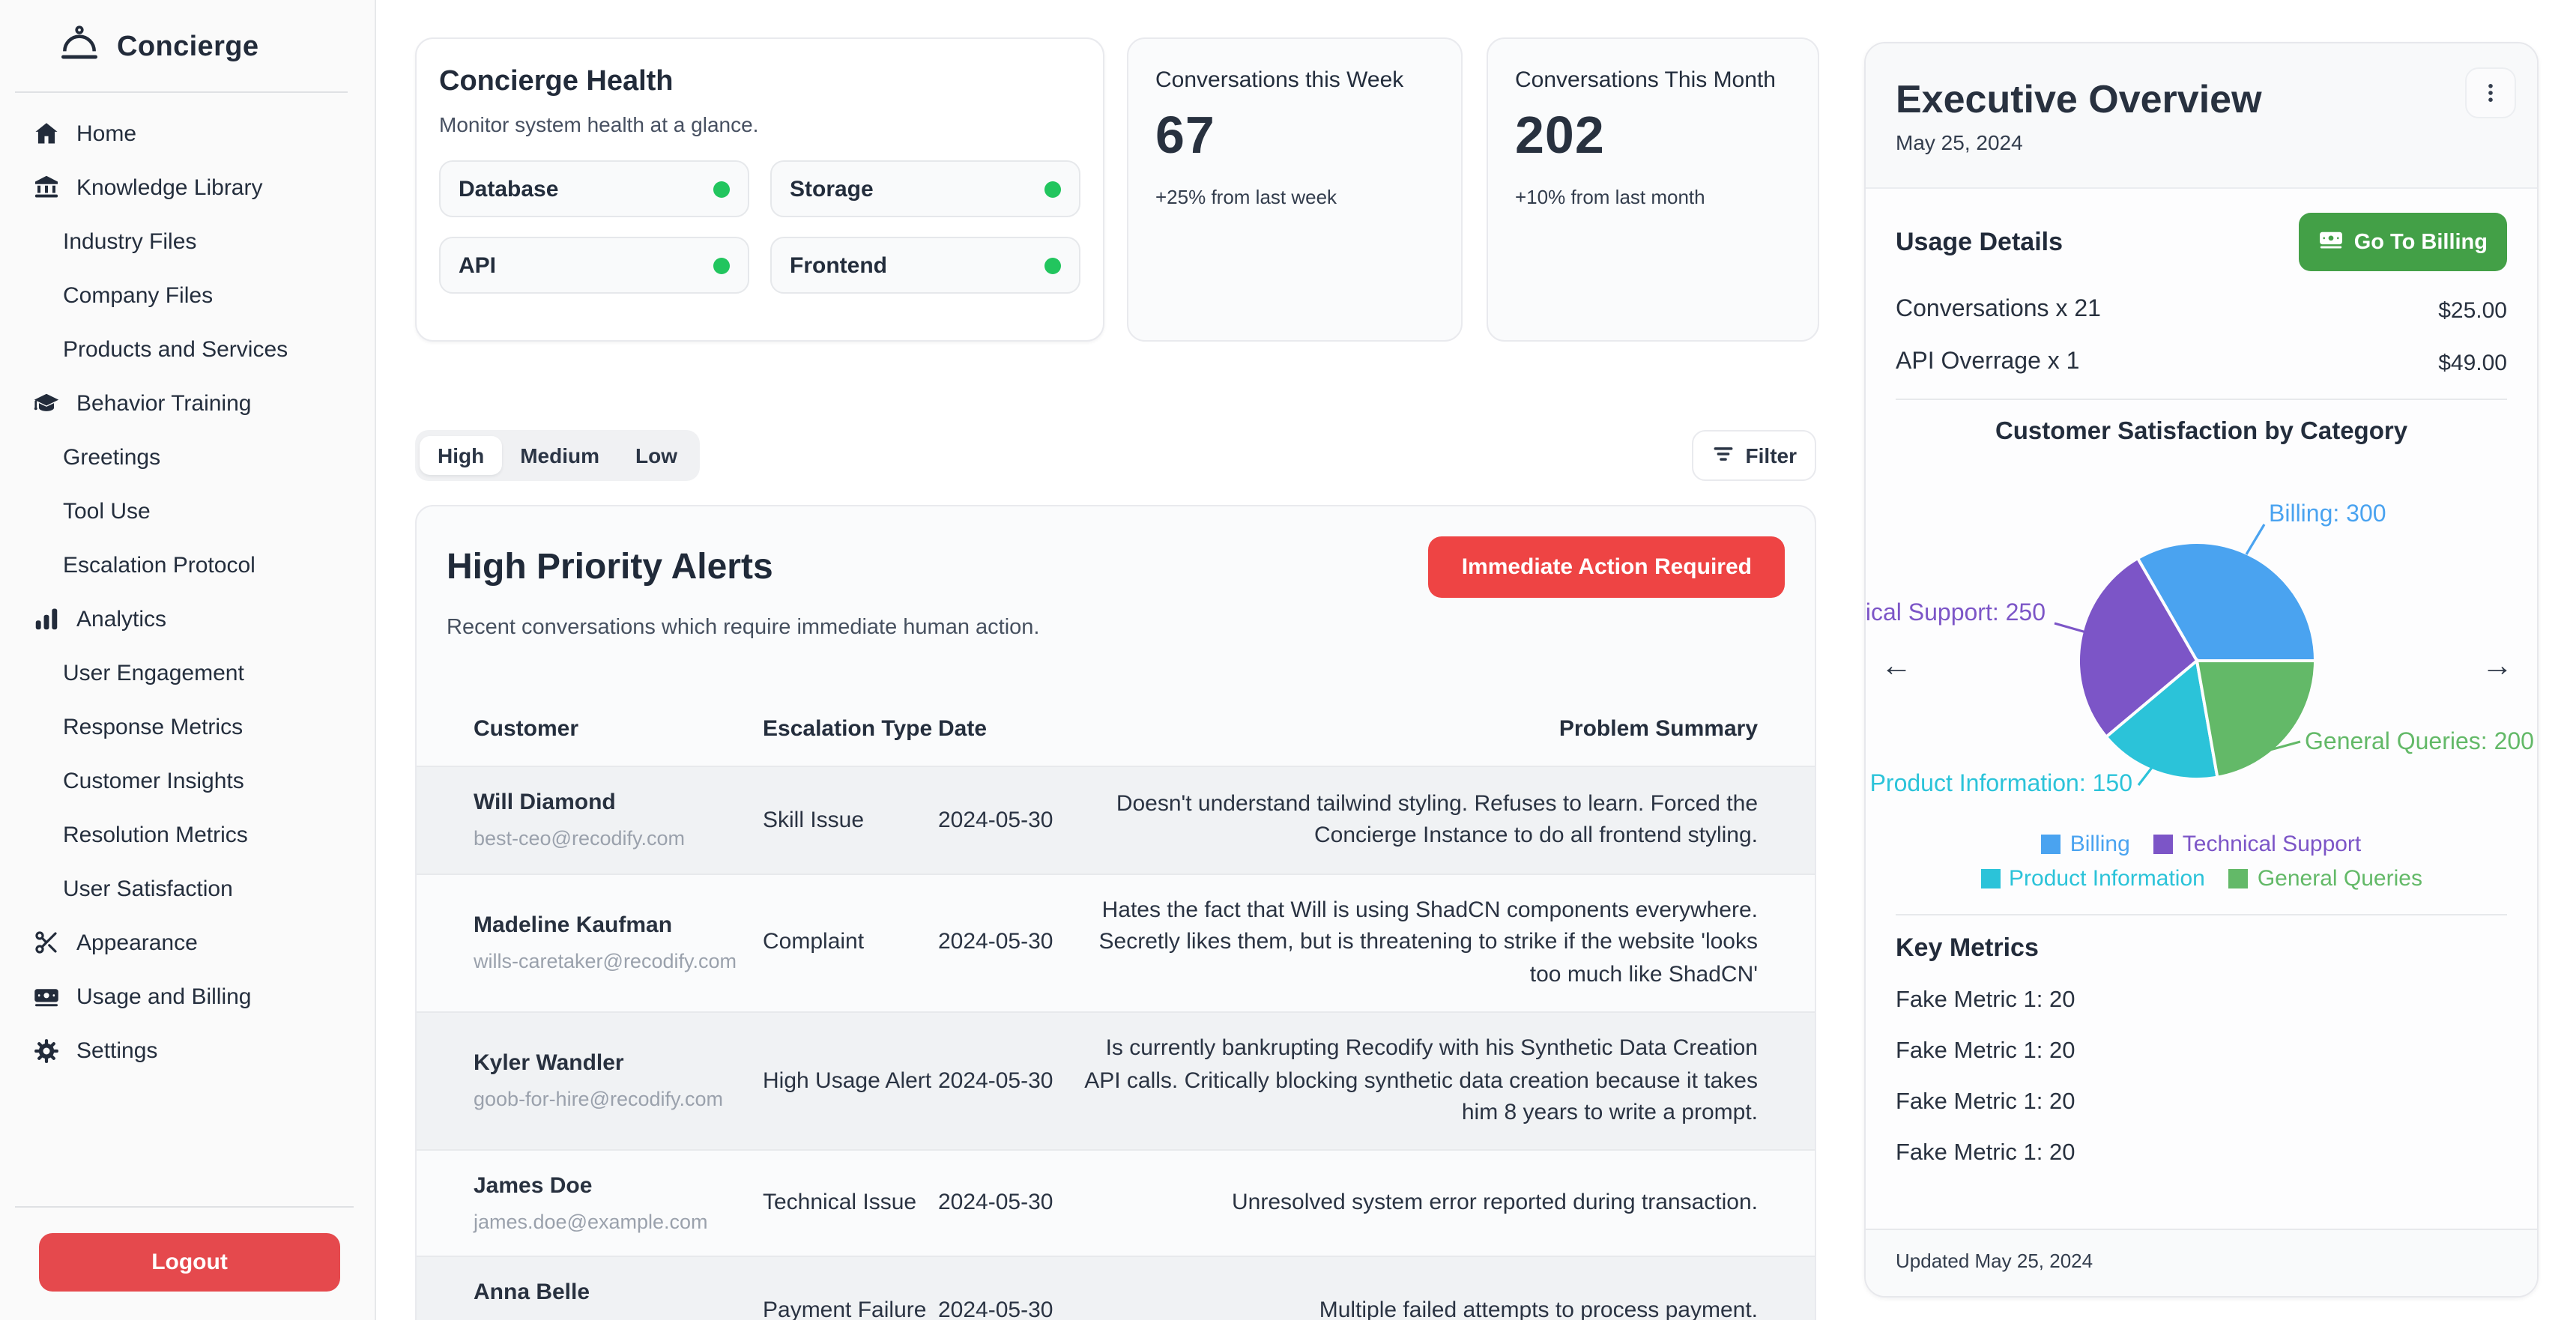 The width and height of the screenshot is (2576, 1320). Describe the element at coordinates (112, 457) in the screenshot. I see `sidebar-item-greetings: Greetings` at that location.